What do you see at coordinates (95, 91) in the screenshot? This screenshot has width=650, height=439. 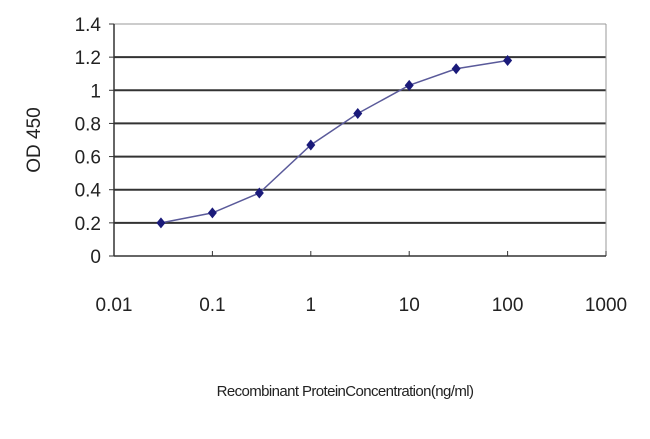 I see `y-tick-label: 1` at bounding box center [95, 91].